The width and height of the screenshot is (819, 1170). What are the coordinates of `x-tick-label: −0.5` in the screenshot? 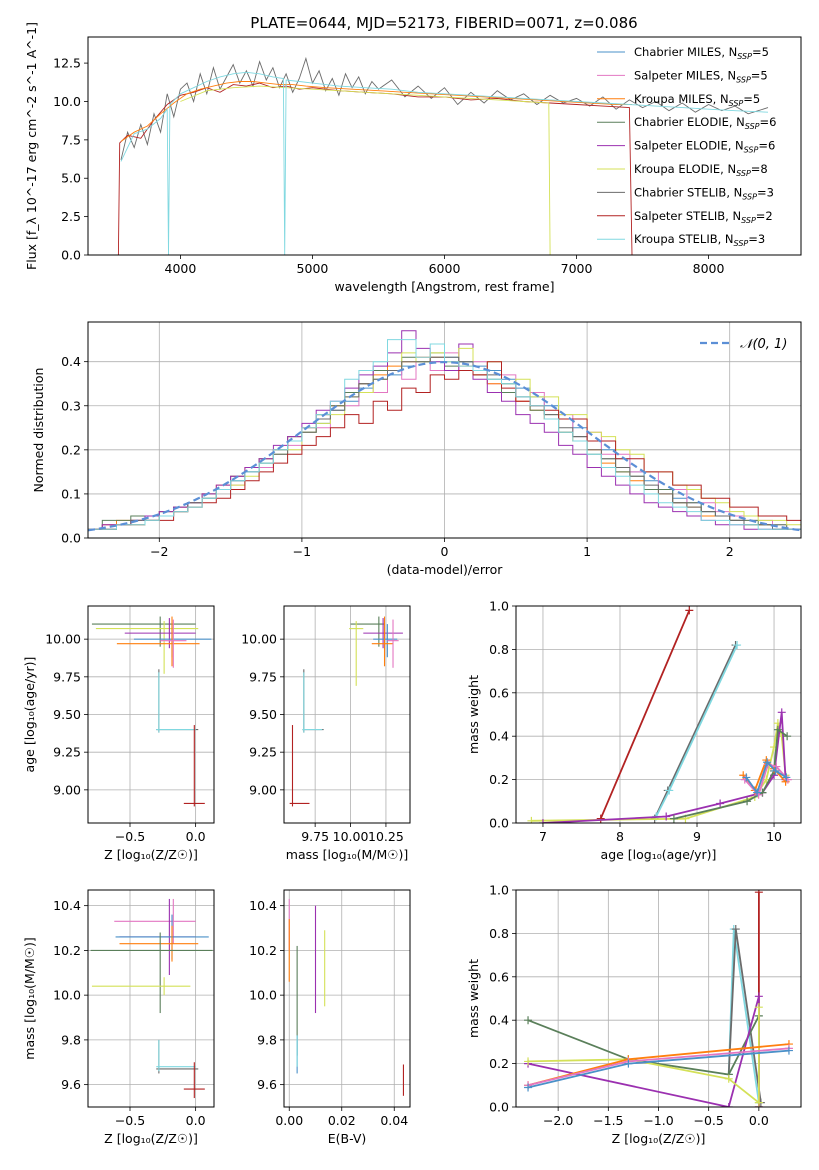 It's located at (130, 1120).